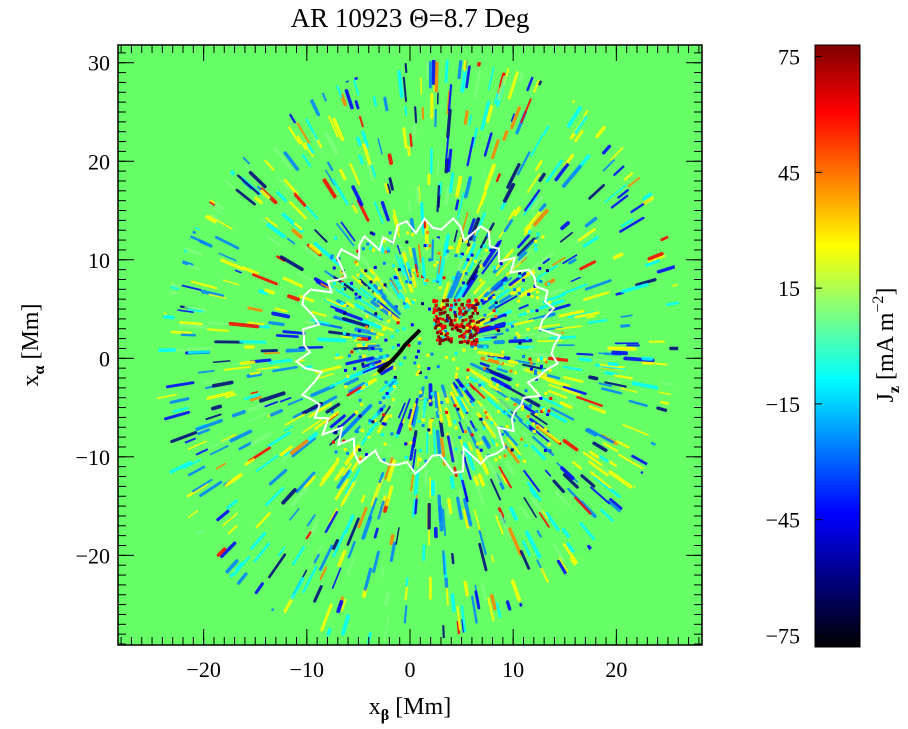 Image resolution: width=908 pixels, height=729 pixels. What do you see at coordinates (31, 380) in the screenshot?
I see `y-label-symbol: x` at bounding box center [31, 380].